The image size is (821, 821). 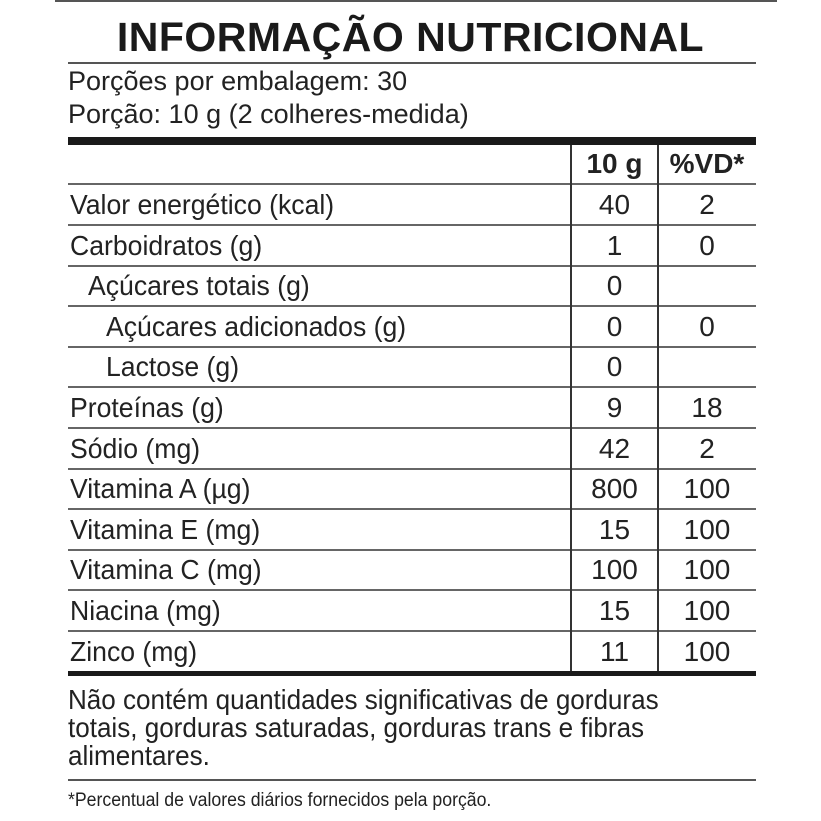 I want to click on nutrient-amount: 9, so click(x=614, y=407).